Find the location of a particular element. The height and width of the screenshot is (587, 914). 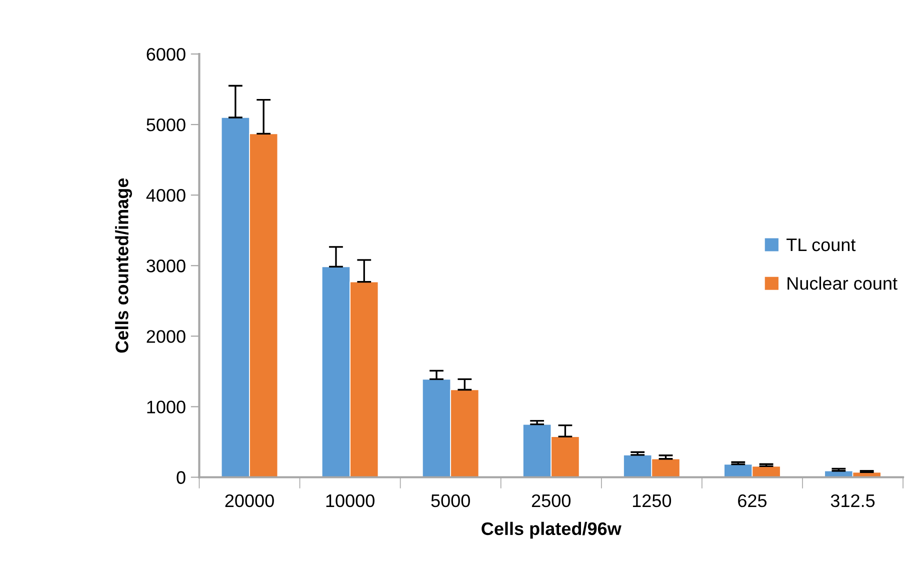

y-tick-label: 4000 is located at coordinates (166, 195).